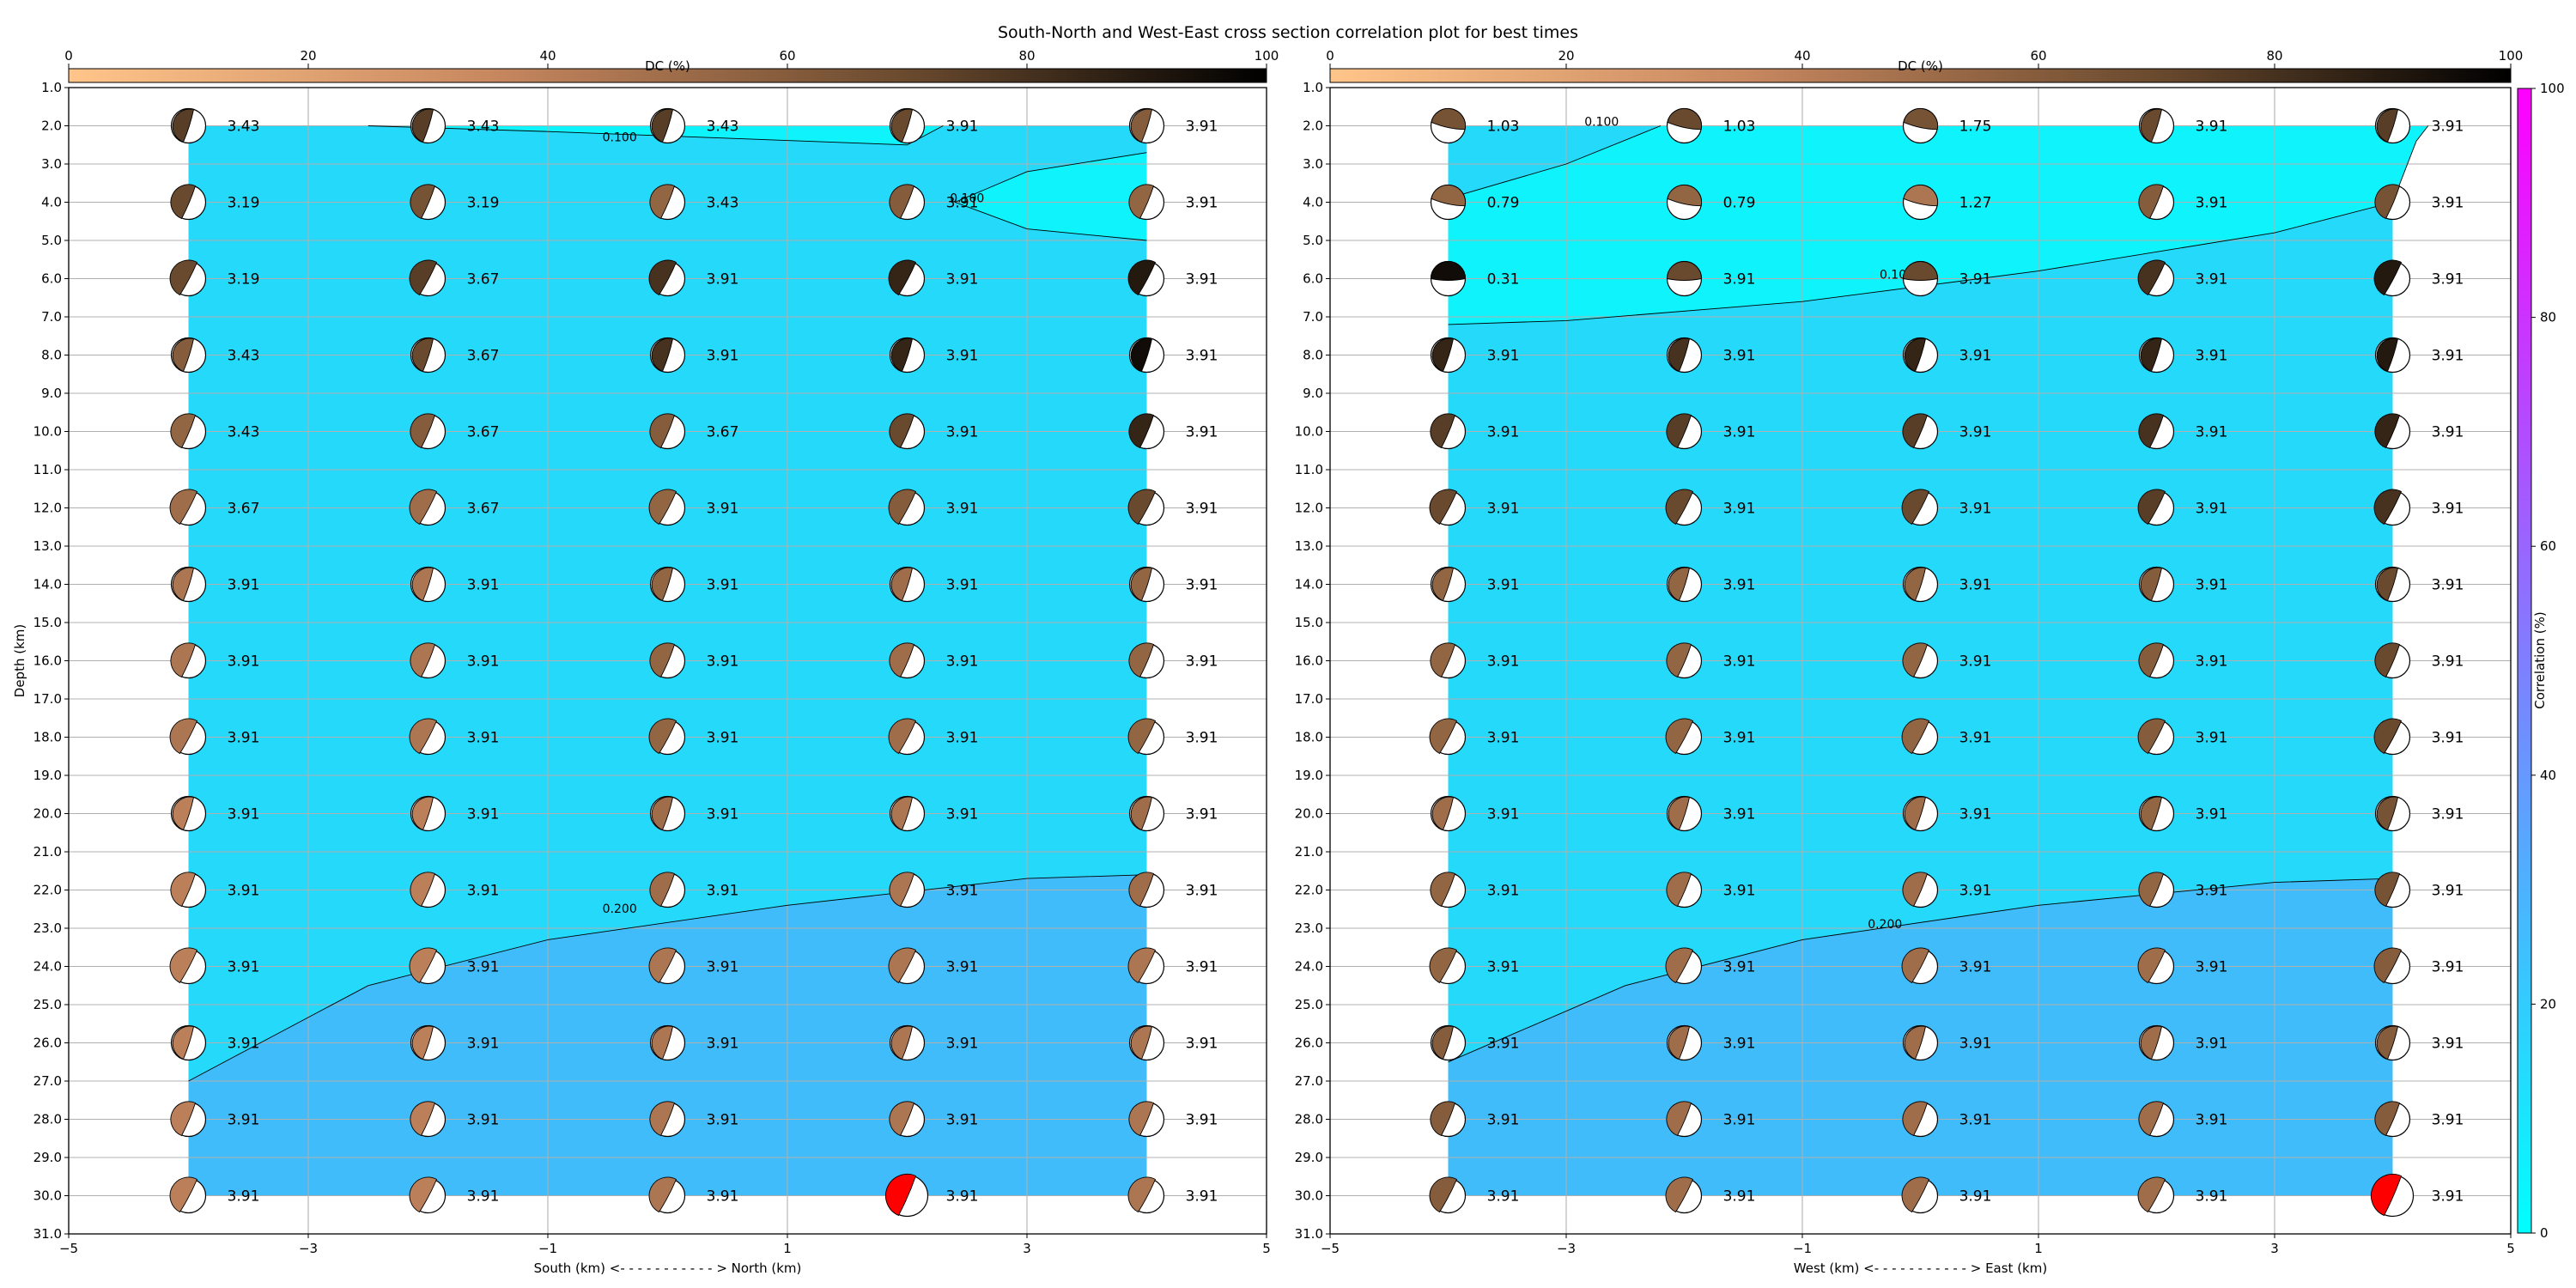  What do you see at coordinates (48, 852) in the screenshot?
I see `y-tick-label: 21.0` at bounding box center [48, 852].